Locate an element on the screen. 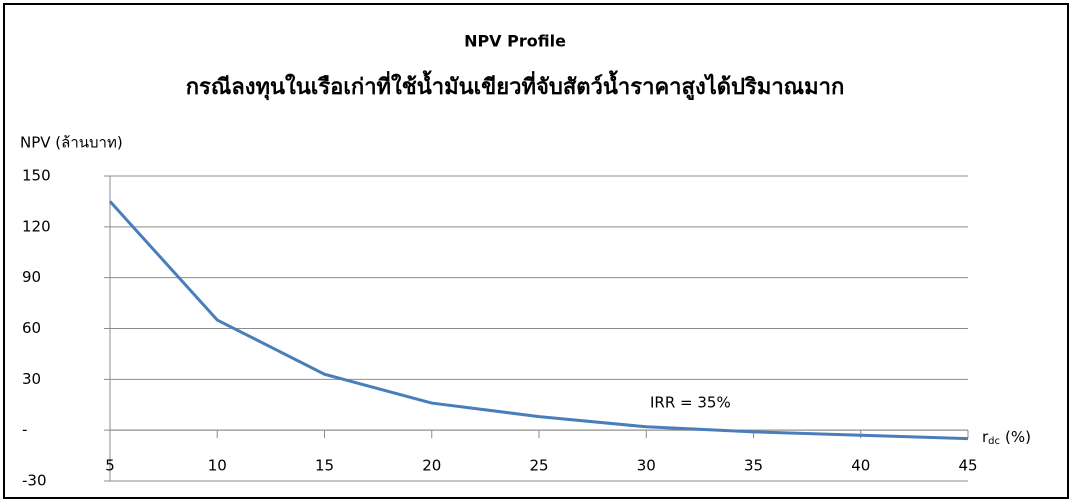 Image resolution: width=1073 pixels, height=503 pixels. y-tick-label: 90 is located at coordinates (31, 277).